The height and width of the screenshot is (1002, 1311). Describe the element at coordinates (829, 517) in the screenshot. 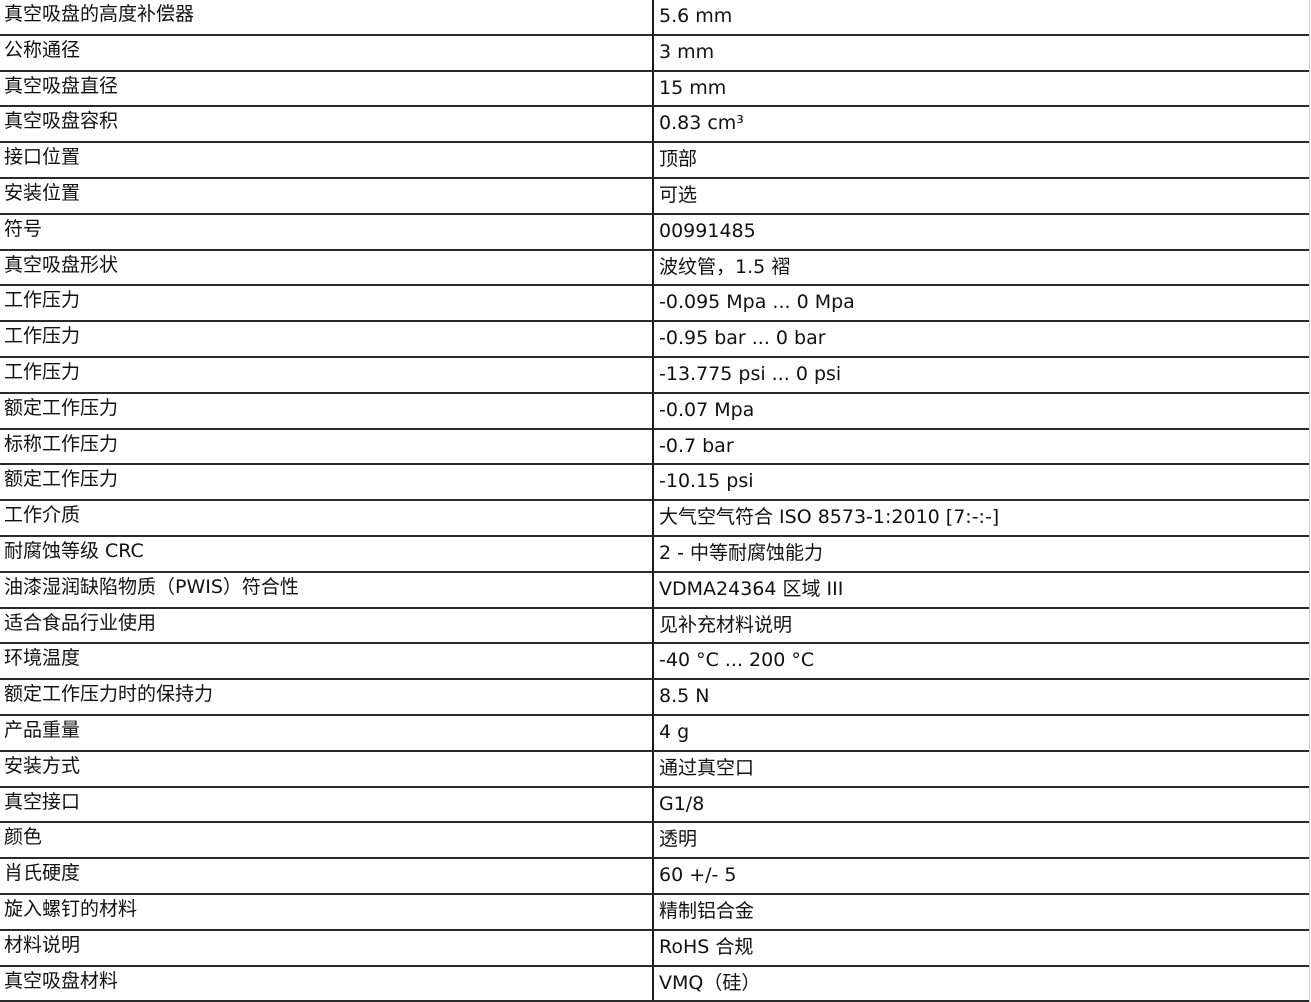

I see `spec-value: 大气空气符合 ISO 8573-1:2010 [7:-:-]` at that location.